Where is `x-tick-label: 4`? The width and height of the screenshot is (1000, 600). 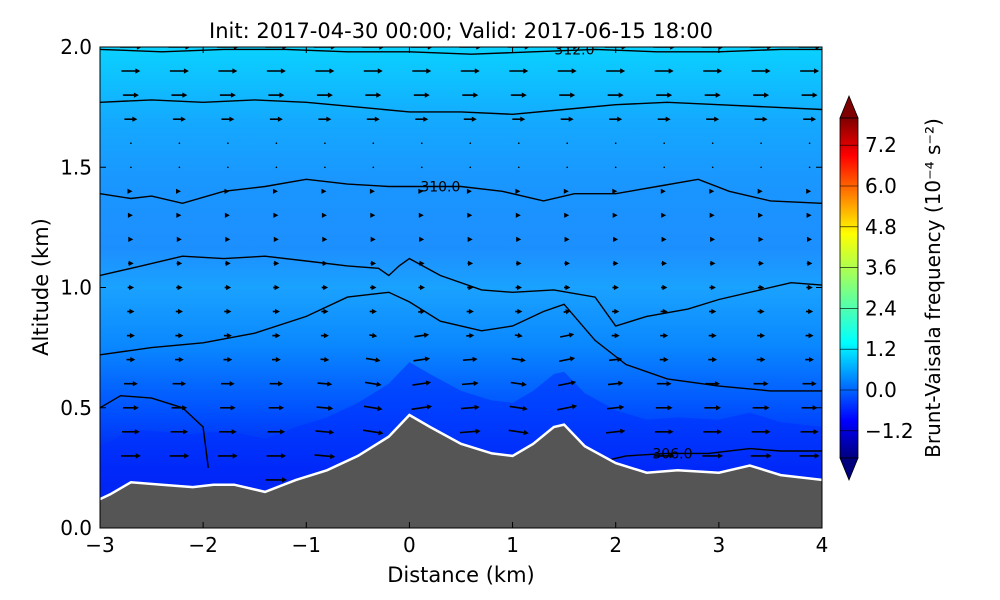
x-tick-label: 4 is located at coordinates (822, 545).